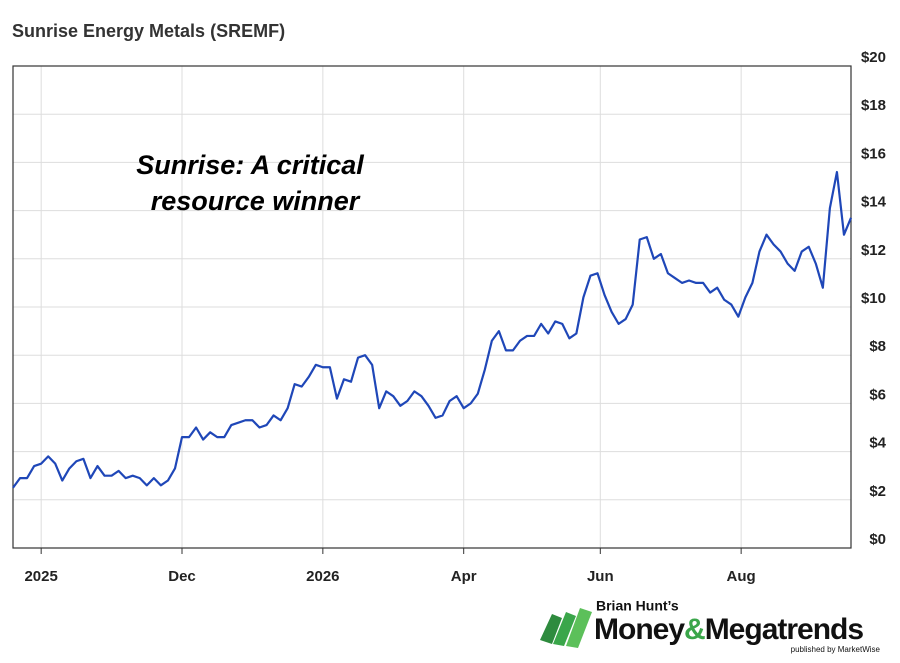 The image size is (900, 663). I want to click on logo-publisher: published by MarketWise, so click(836, 649).